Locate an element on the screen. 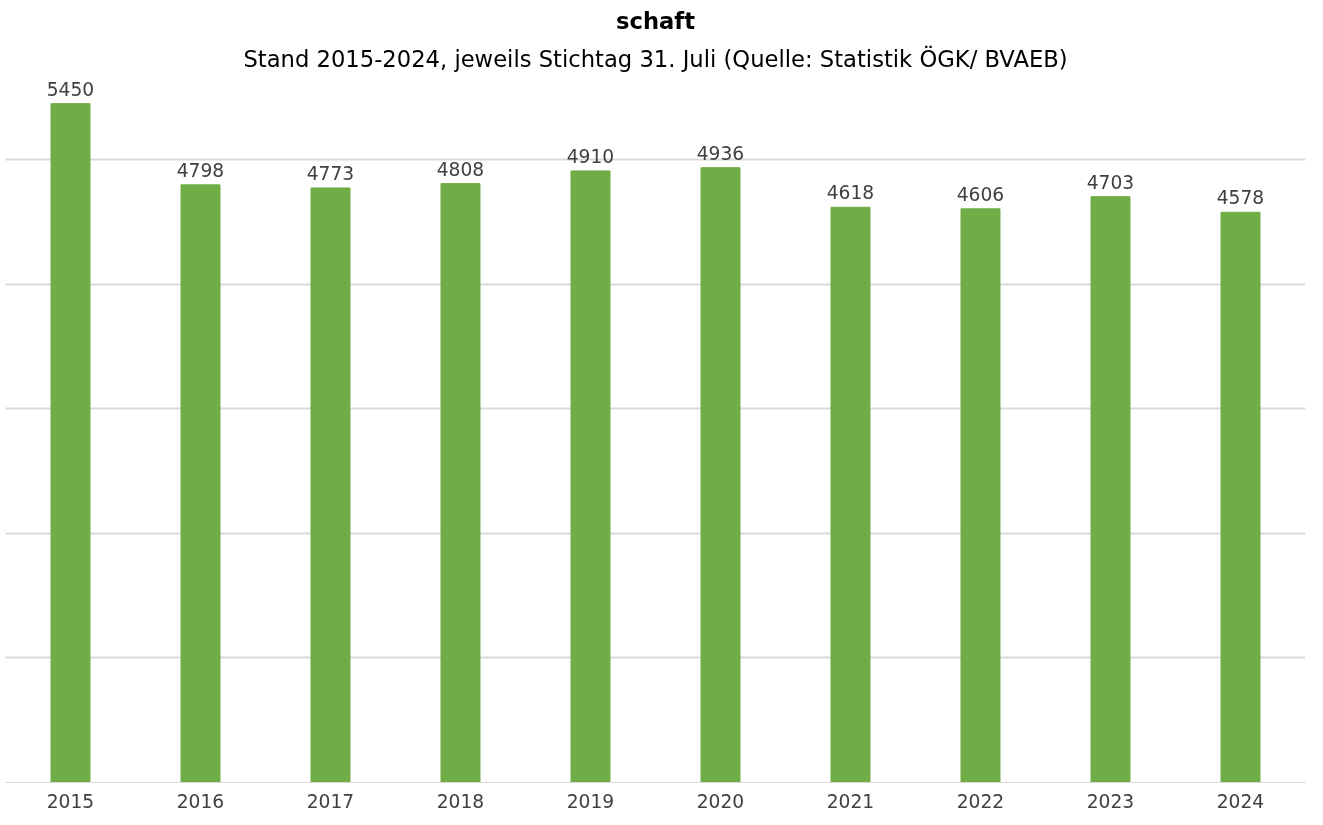 The image size is (1323, 825). x-tick-label: 2020 is located at coordinates (720, 801).